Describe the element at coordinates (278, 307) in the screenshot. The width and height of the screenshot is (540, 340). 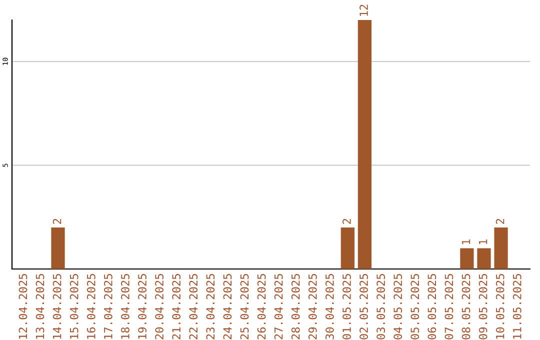
I see `x-tick-label: 27.04.2025` at that location.